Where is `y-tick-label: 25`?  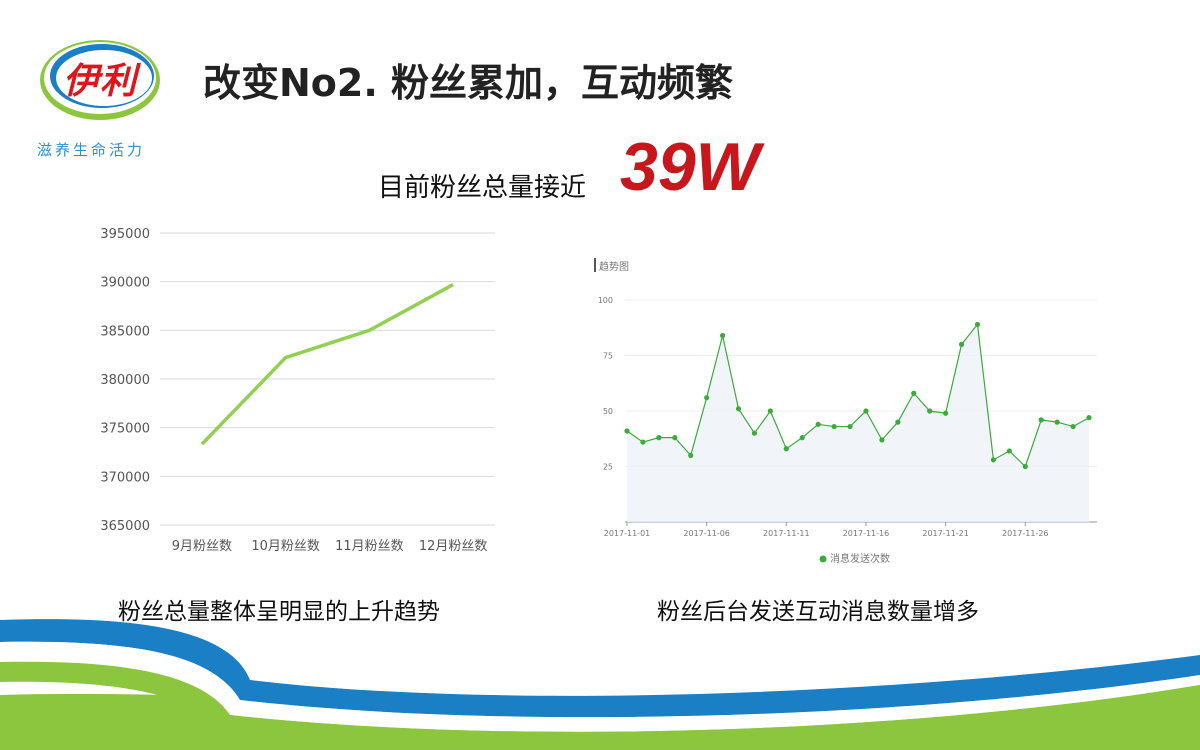
y-tick-label: 25 is located at coordinates (608, 467).